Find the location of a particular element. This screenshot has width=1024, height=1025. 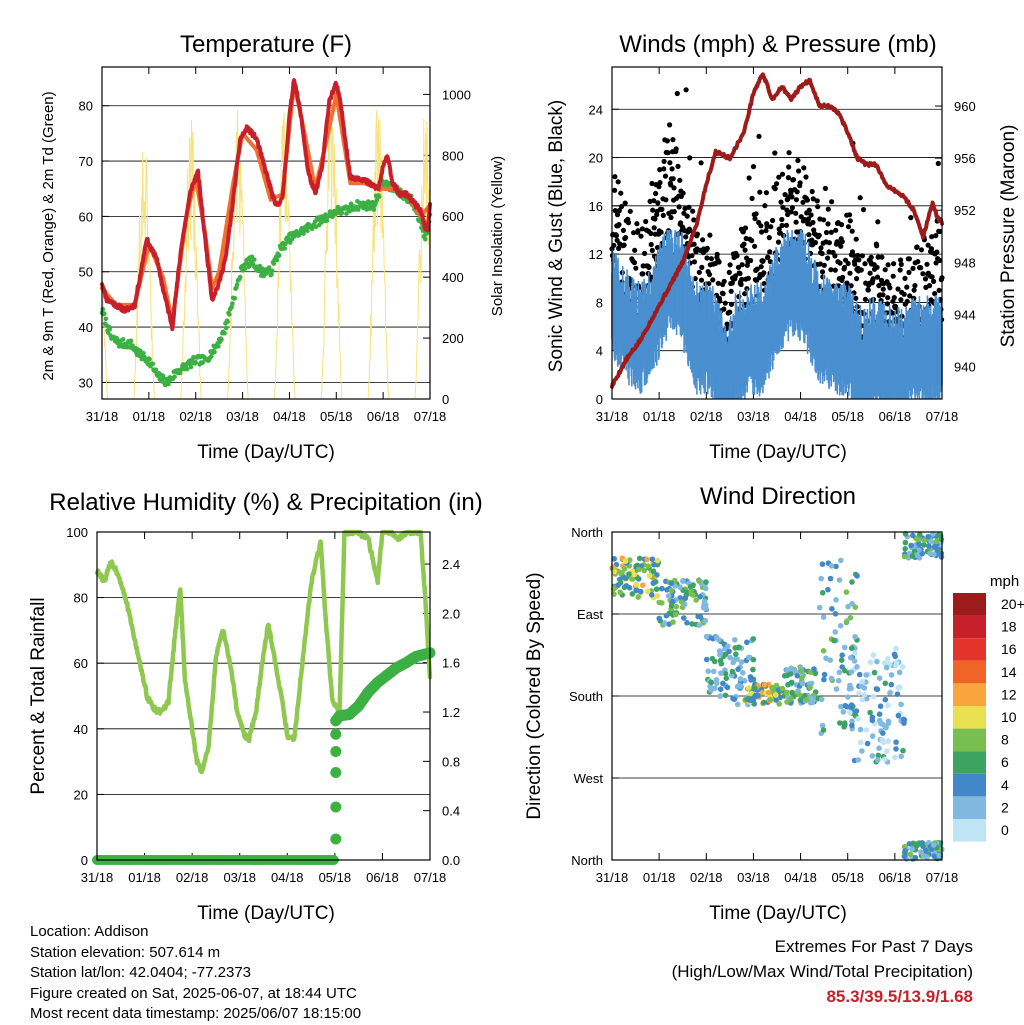

y-tick-label: 50 is located at coordinates (86, 272).